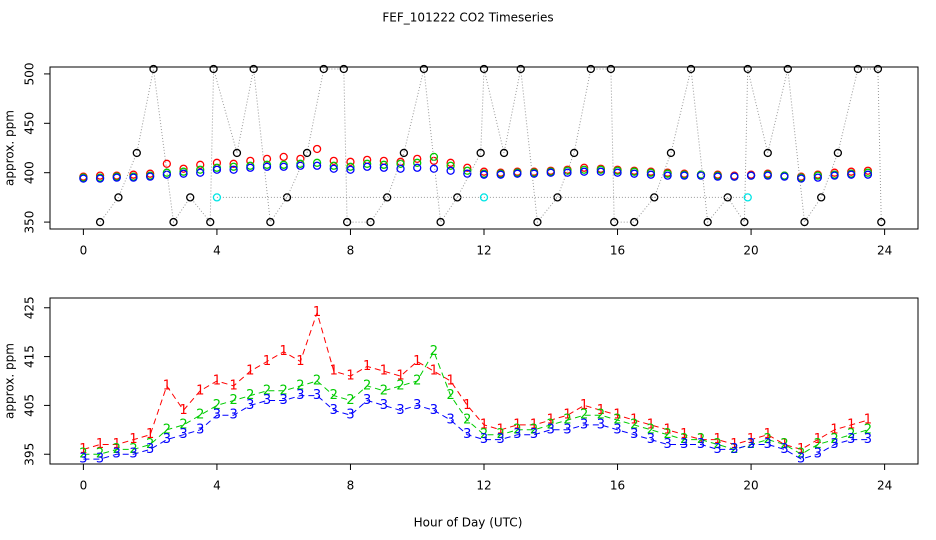 The image size is (936, 540). Describe the element at coordinates (617, 486) in the screenshot. I see `x-tick-label: 16` at that location.